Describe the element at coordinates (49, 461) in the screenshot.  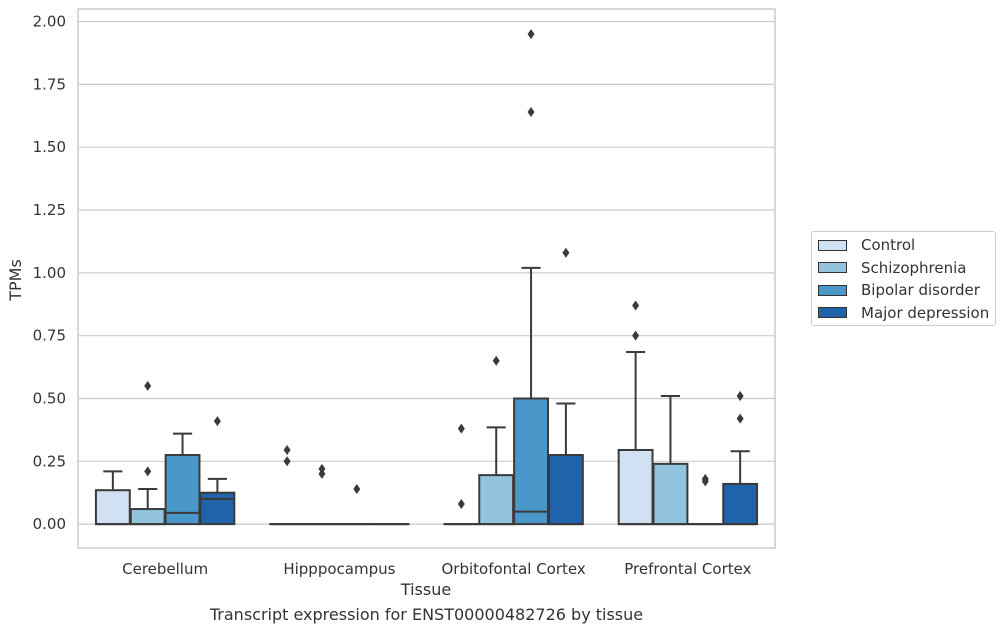
I see `y-tick-label: 0.25` at that location.